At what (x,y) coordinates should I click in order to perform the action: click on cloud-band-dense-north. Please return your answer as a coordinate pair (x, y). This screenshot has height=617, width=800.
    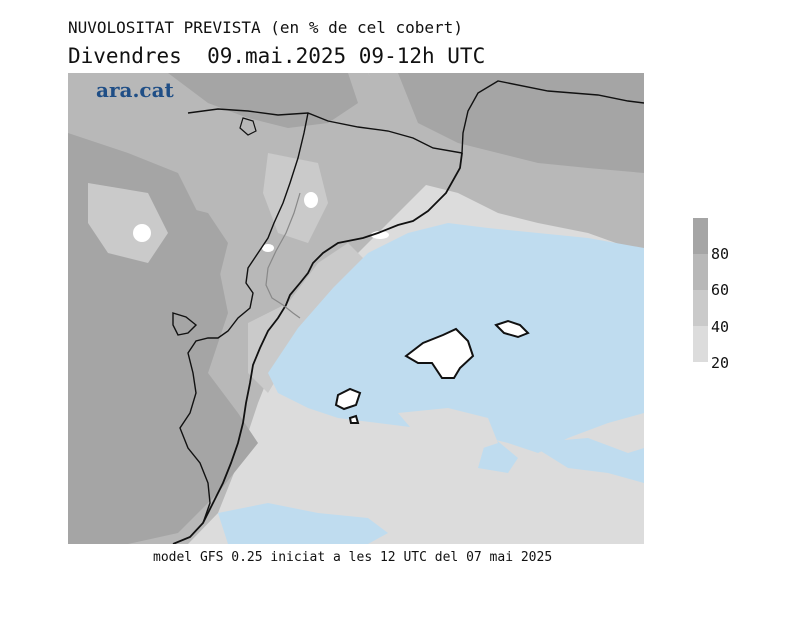
    Looking at the image, I should click on (521, 123).